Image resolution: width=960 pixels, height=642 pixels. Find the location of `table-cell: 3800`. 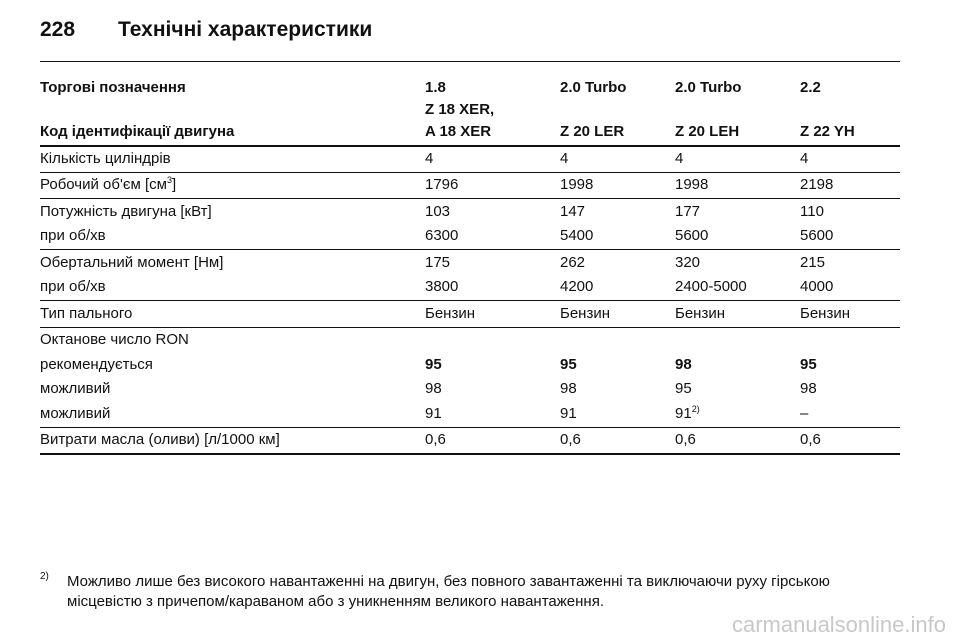

table-cell: 3800 is located at coordinates (442, 286).